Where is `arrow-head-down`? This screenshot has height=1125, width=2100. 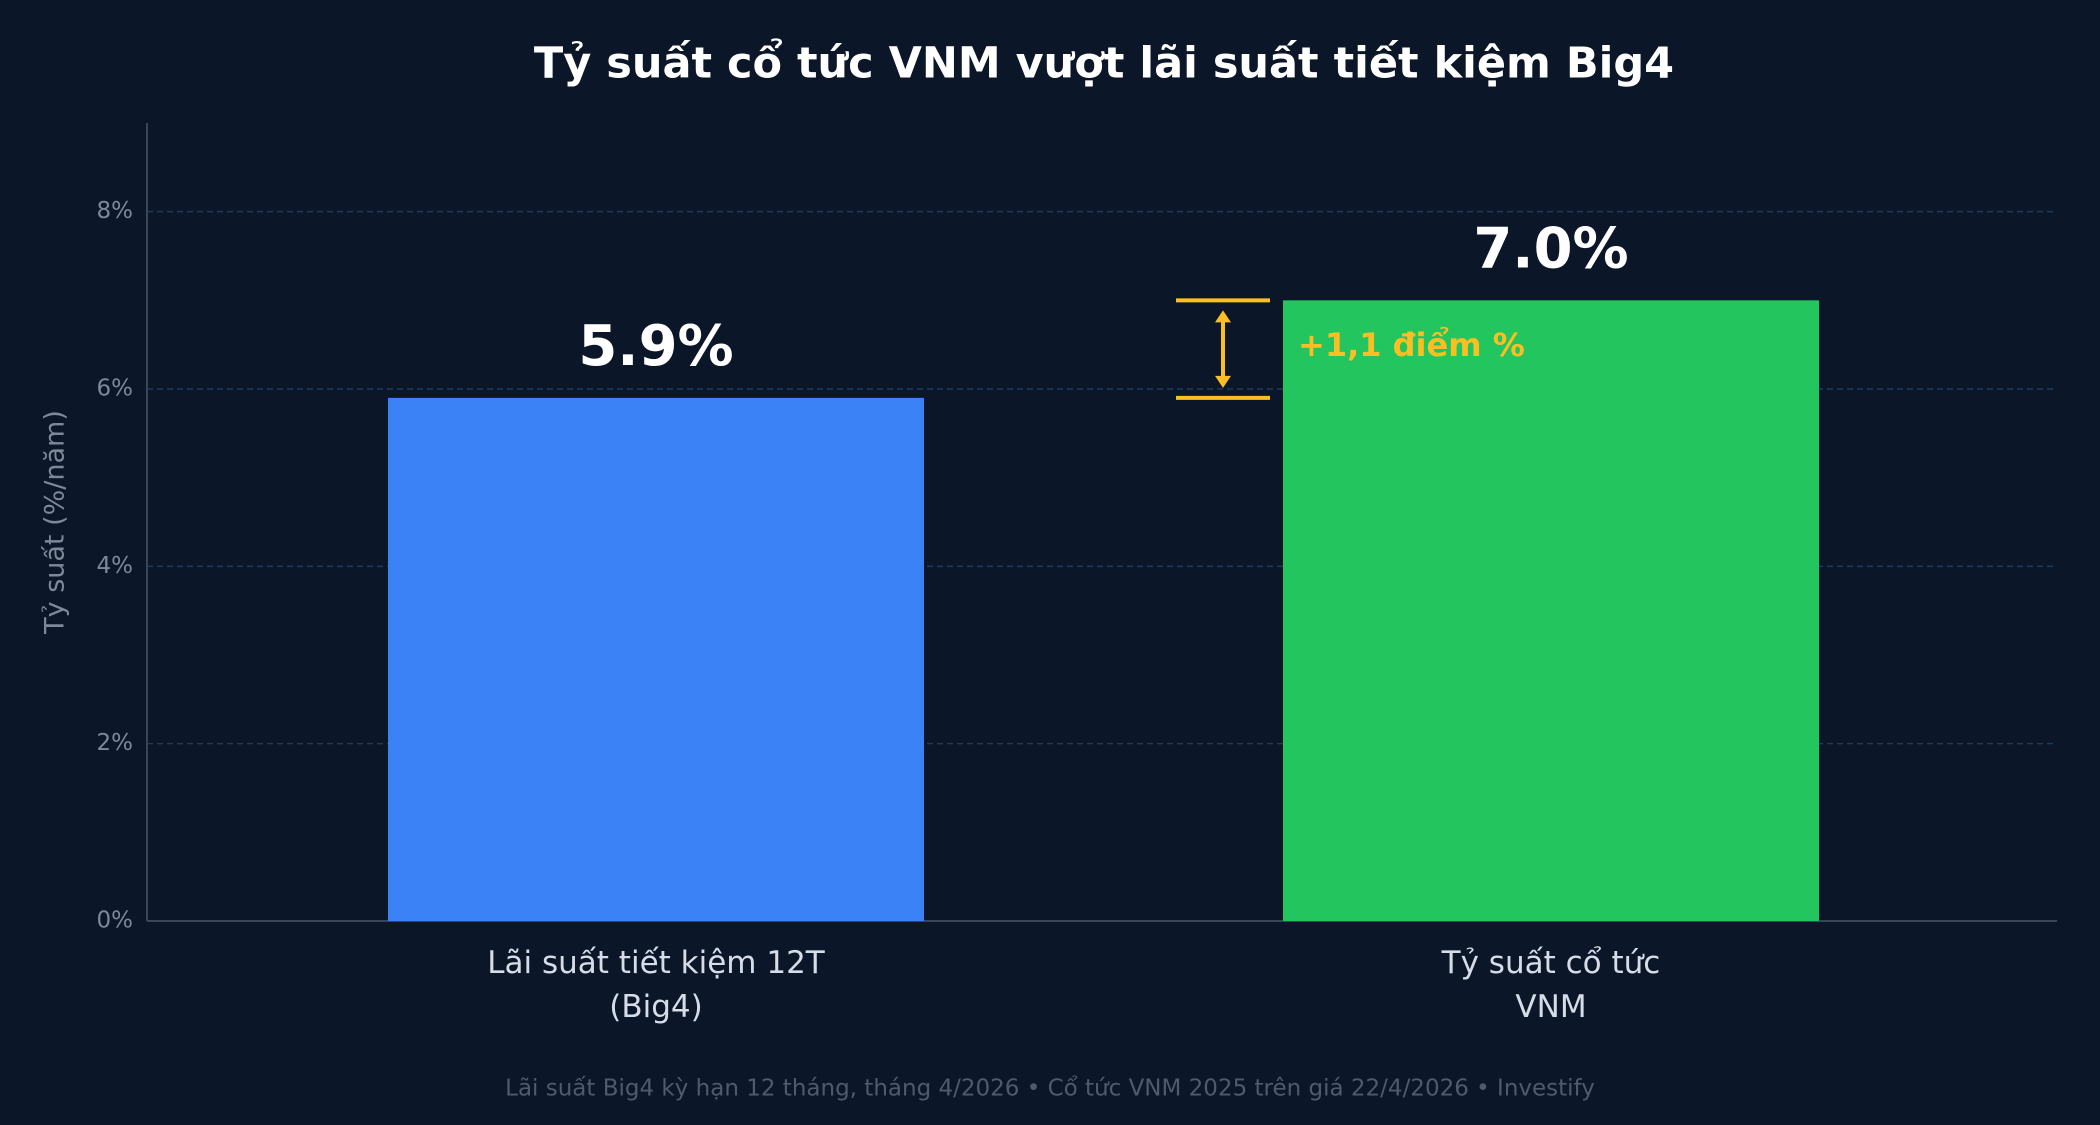
arrow-head-down is located at coordinates (1223, 381).